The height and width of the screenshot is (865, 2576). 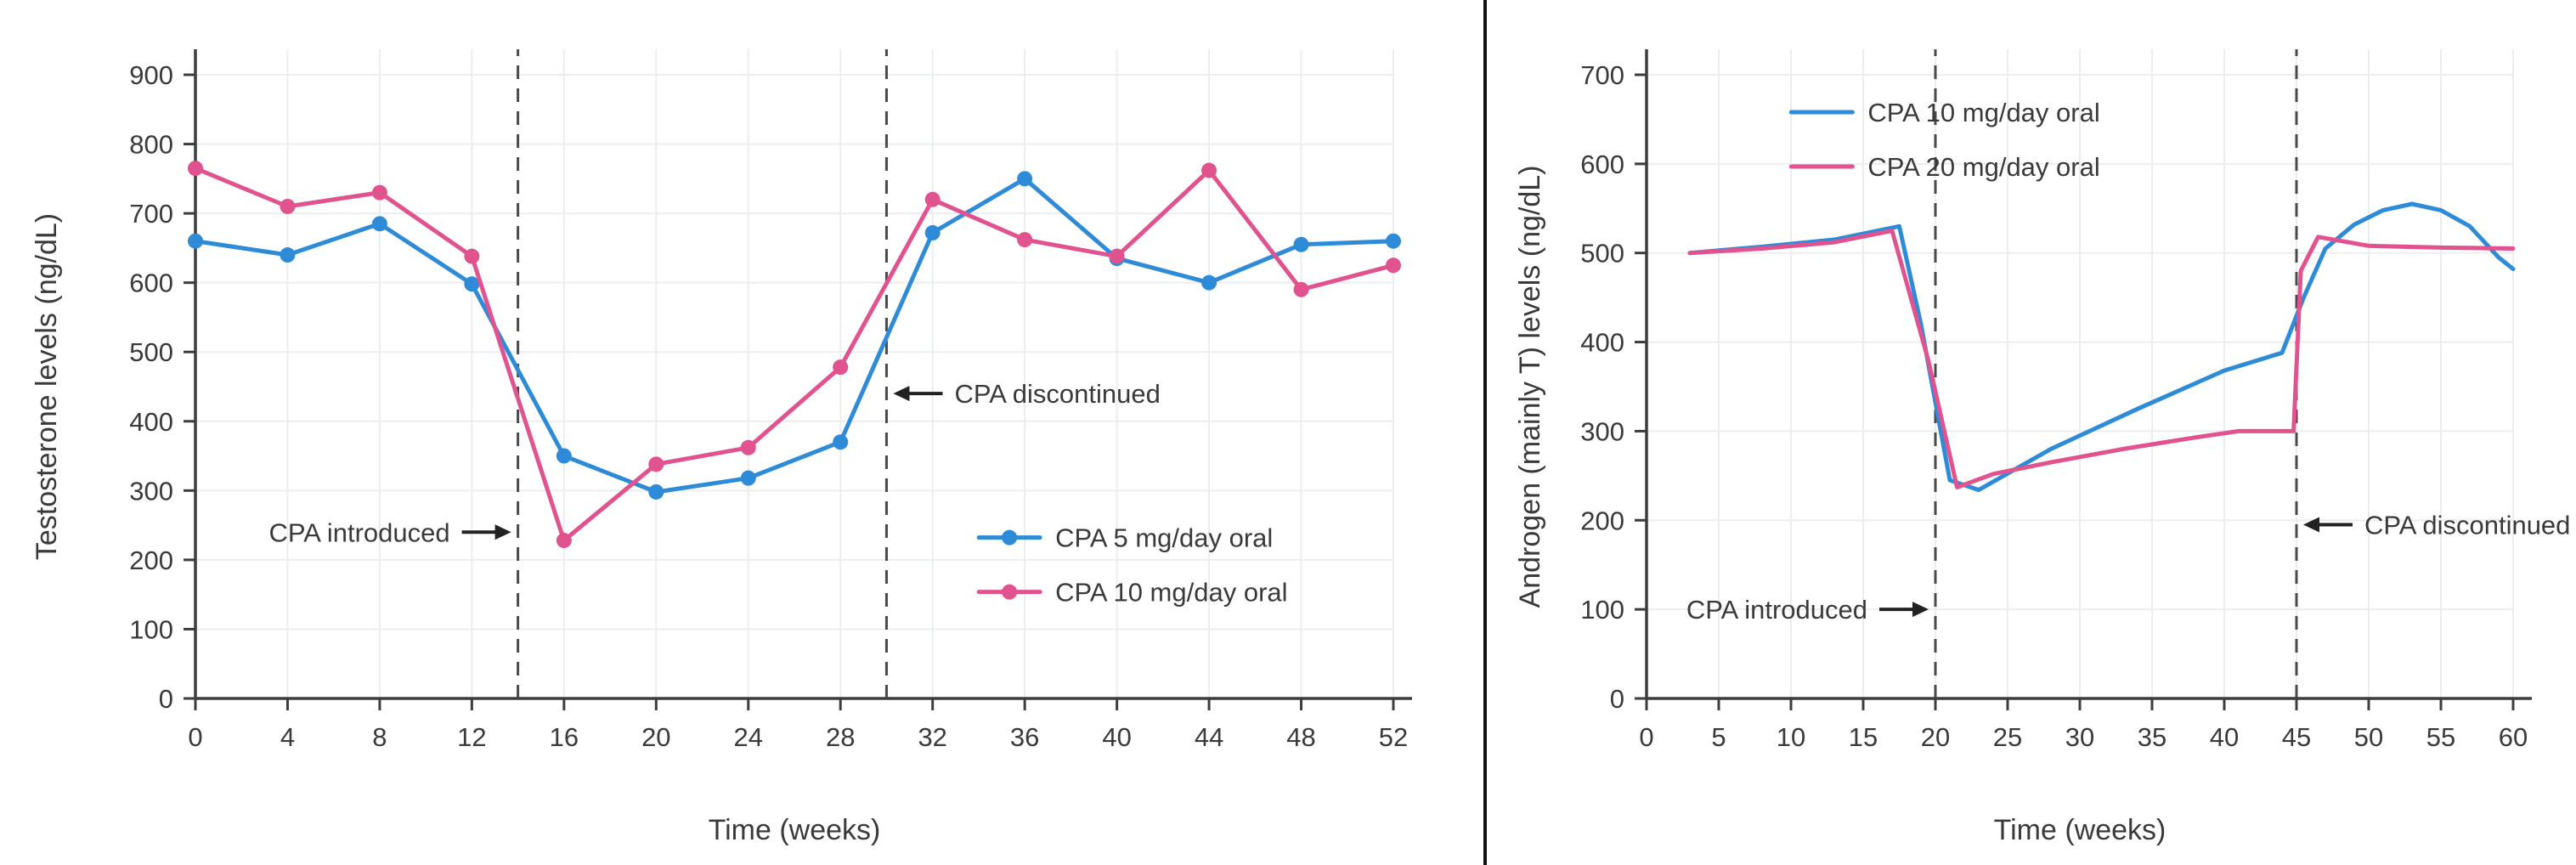 I want to click on y-axis-title: Androgen (mainly T) levels (ng/dL), so click(x=1530, y=387).